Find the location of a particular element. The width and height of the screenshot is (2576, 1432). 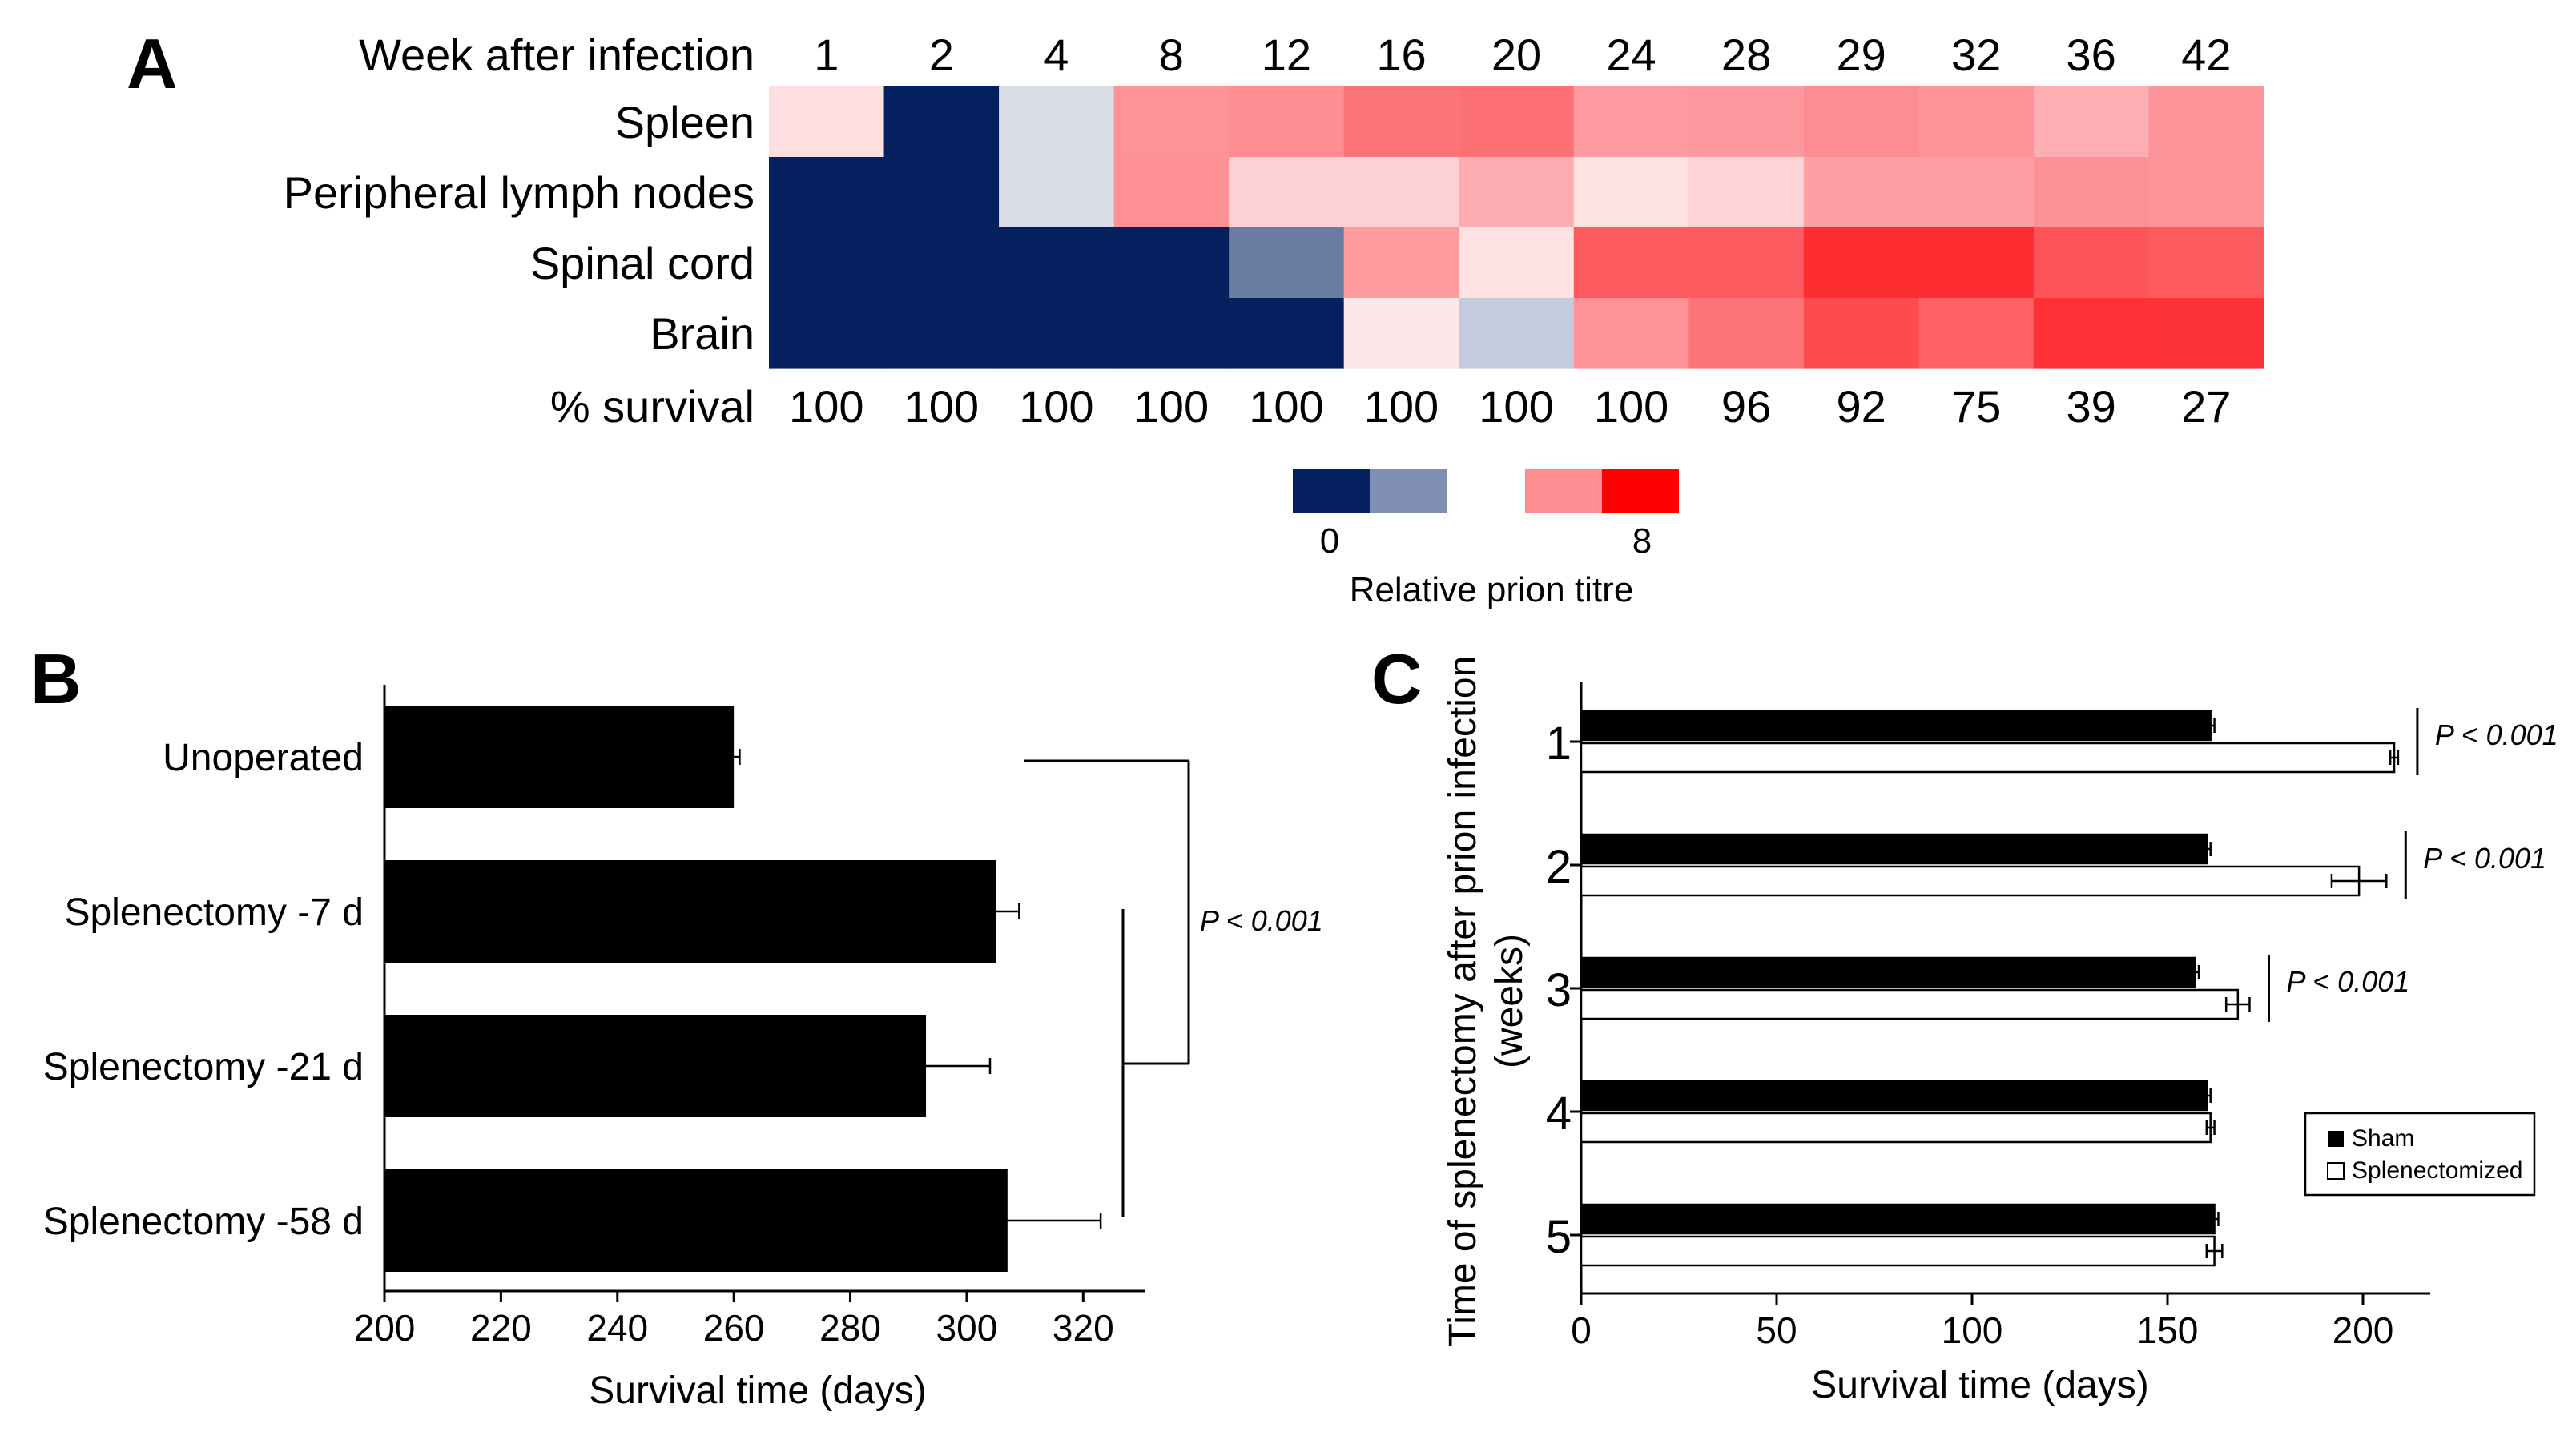

week-label-4: 4 is located at coordinates (1056, 55).